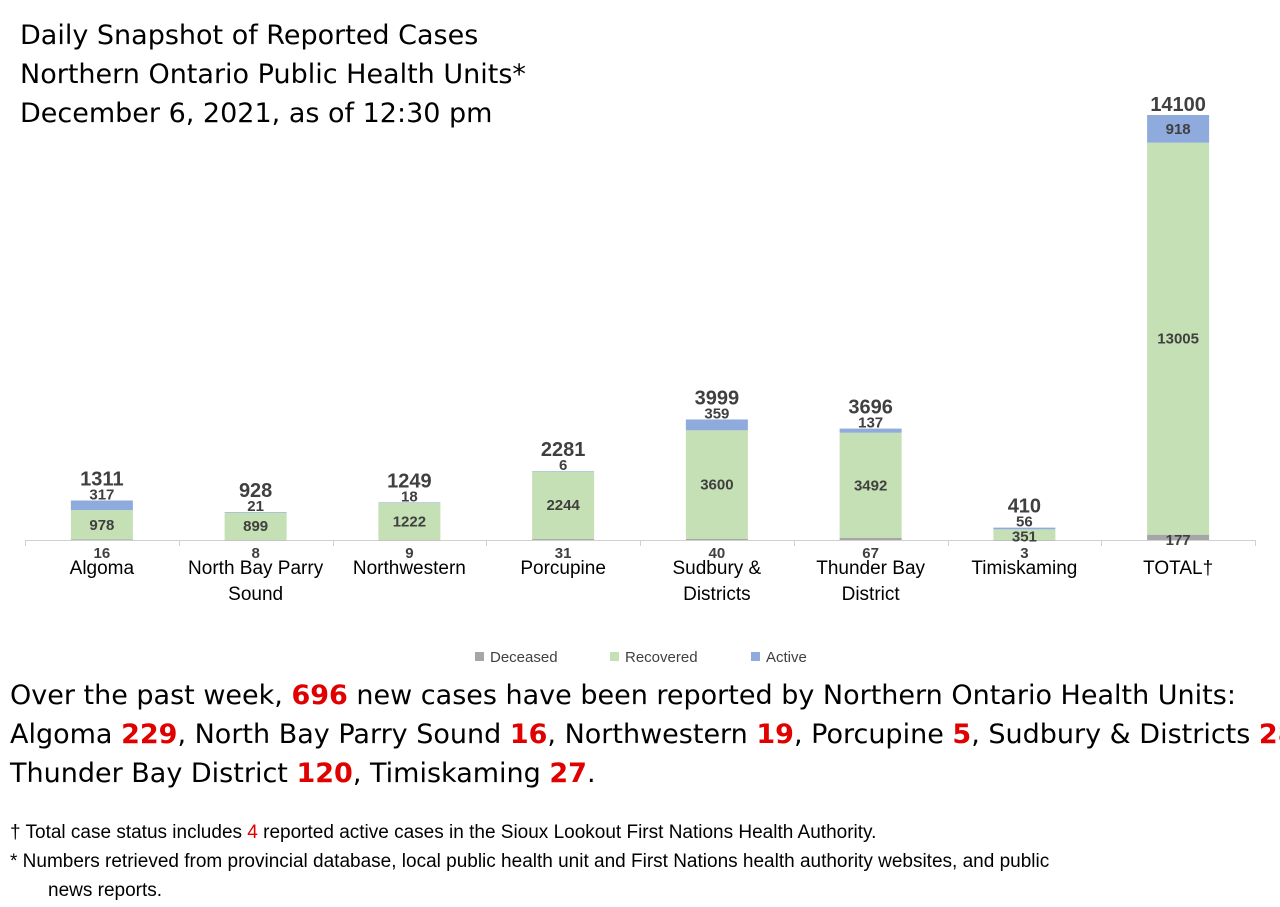 Image resolution: width=1280 pixels, height=907 pixels. What do you see at coordinates (1024, 568) in the screenshot?
I see `x-tick-label: Timiskaming` at bounding box center [1024, 568].